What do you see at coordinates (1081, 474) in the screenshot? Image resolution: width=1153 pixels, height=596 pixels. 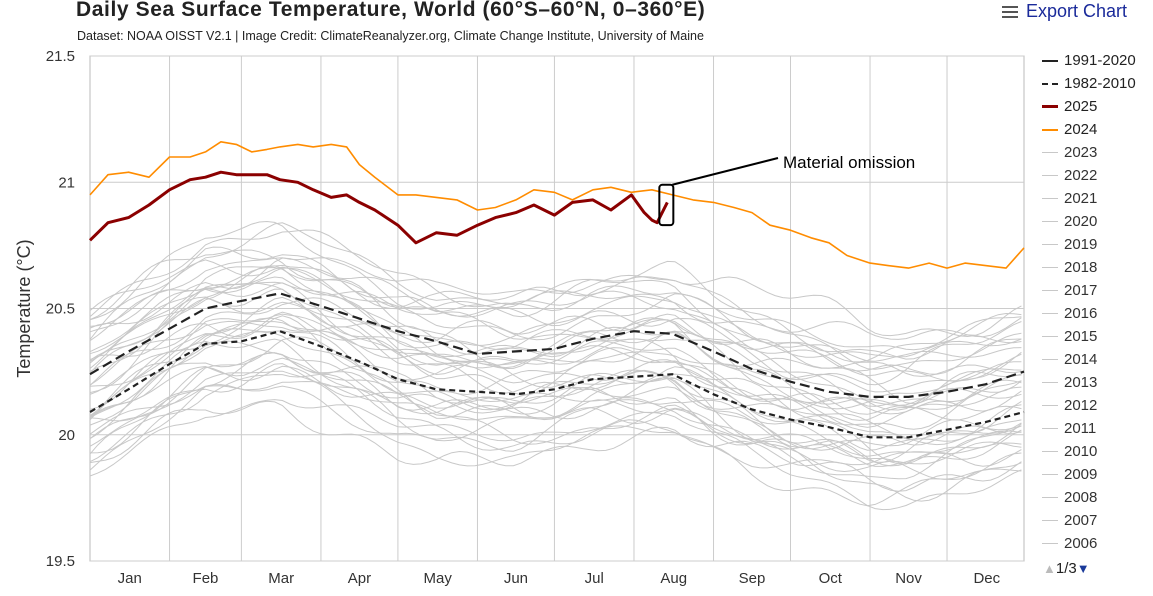 I see `legend-label: 2009` at bounding box center [1081, 474].